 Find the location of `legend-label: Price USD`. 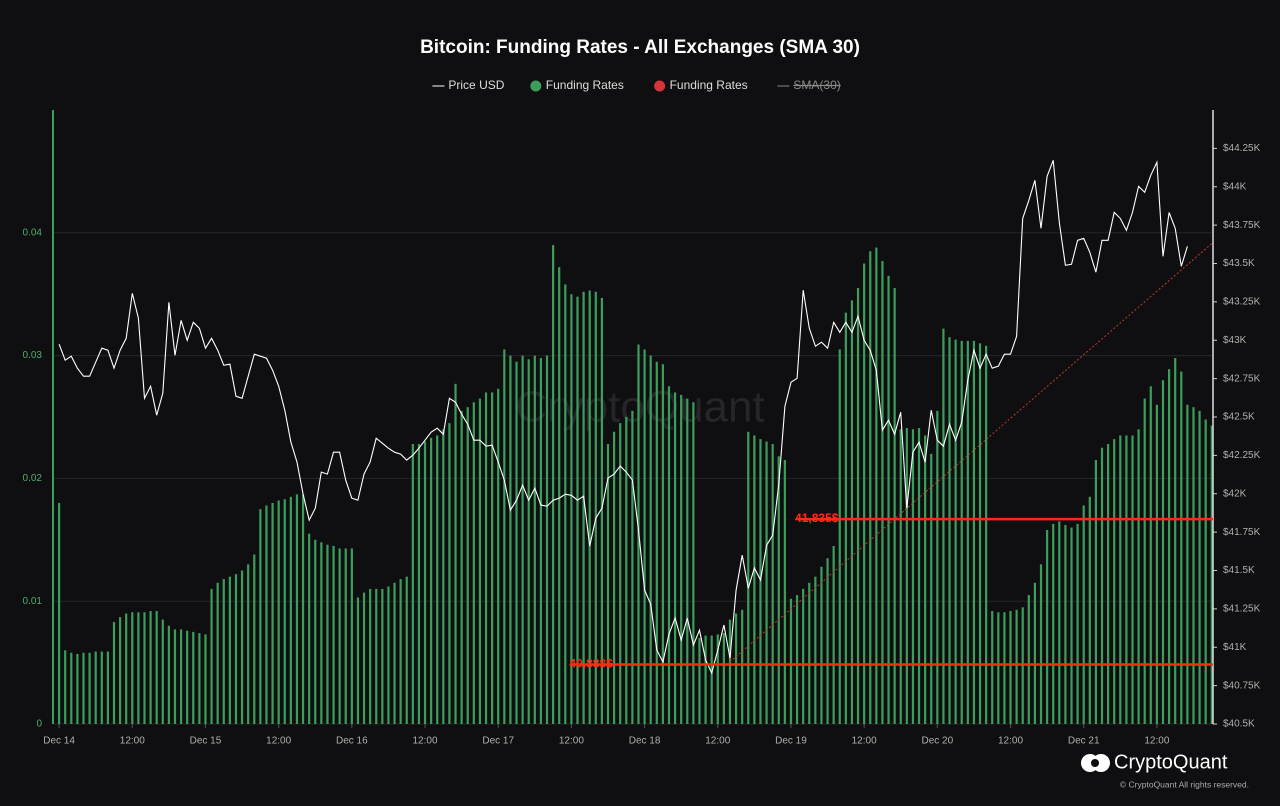

legend-label: Price USD is located at coordinates (476, 85).